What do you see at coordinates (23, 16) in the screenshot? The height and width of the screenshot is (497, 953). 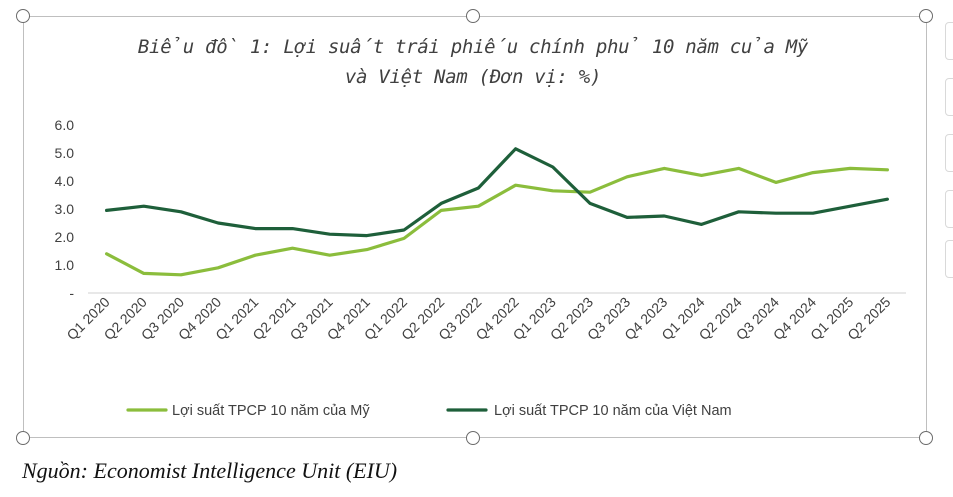 I see `resize-handle-top-left` at bounding box center [23, 16].